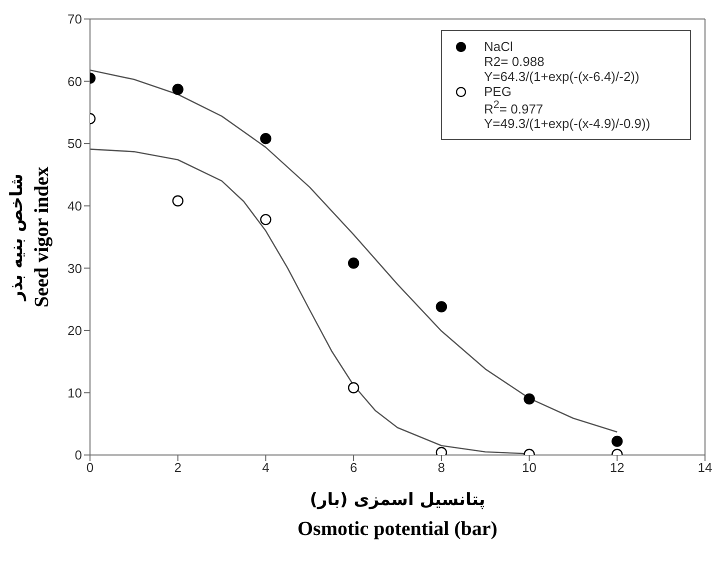 The width and height of the screenshot is (722, 563). I want to click on annotation: R$^{2}$= 0.977, so click(514, 107).